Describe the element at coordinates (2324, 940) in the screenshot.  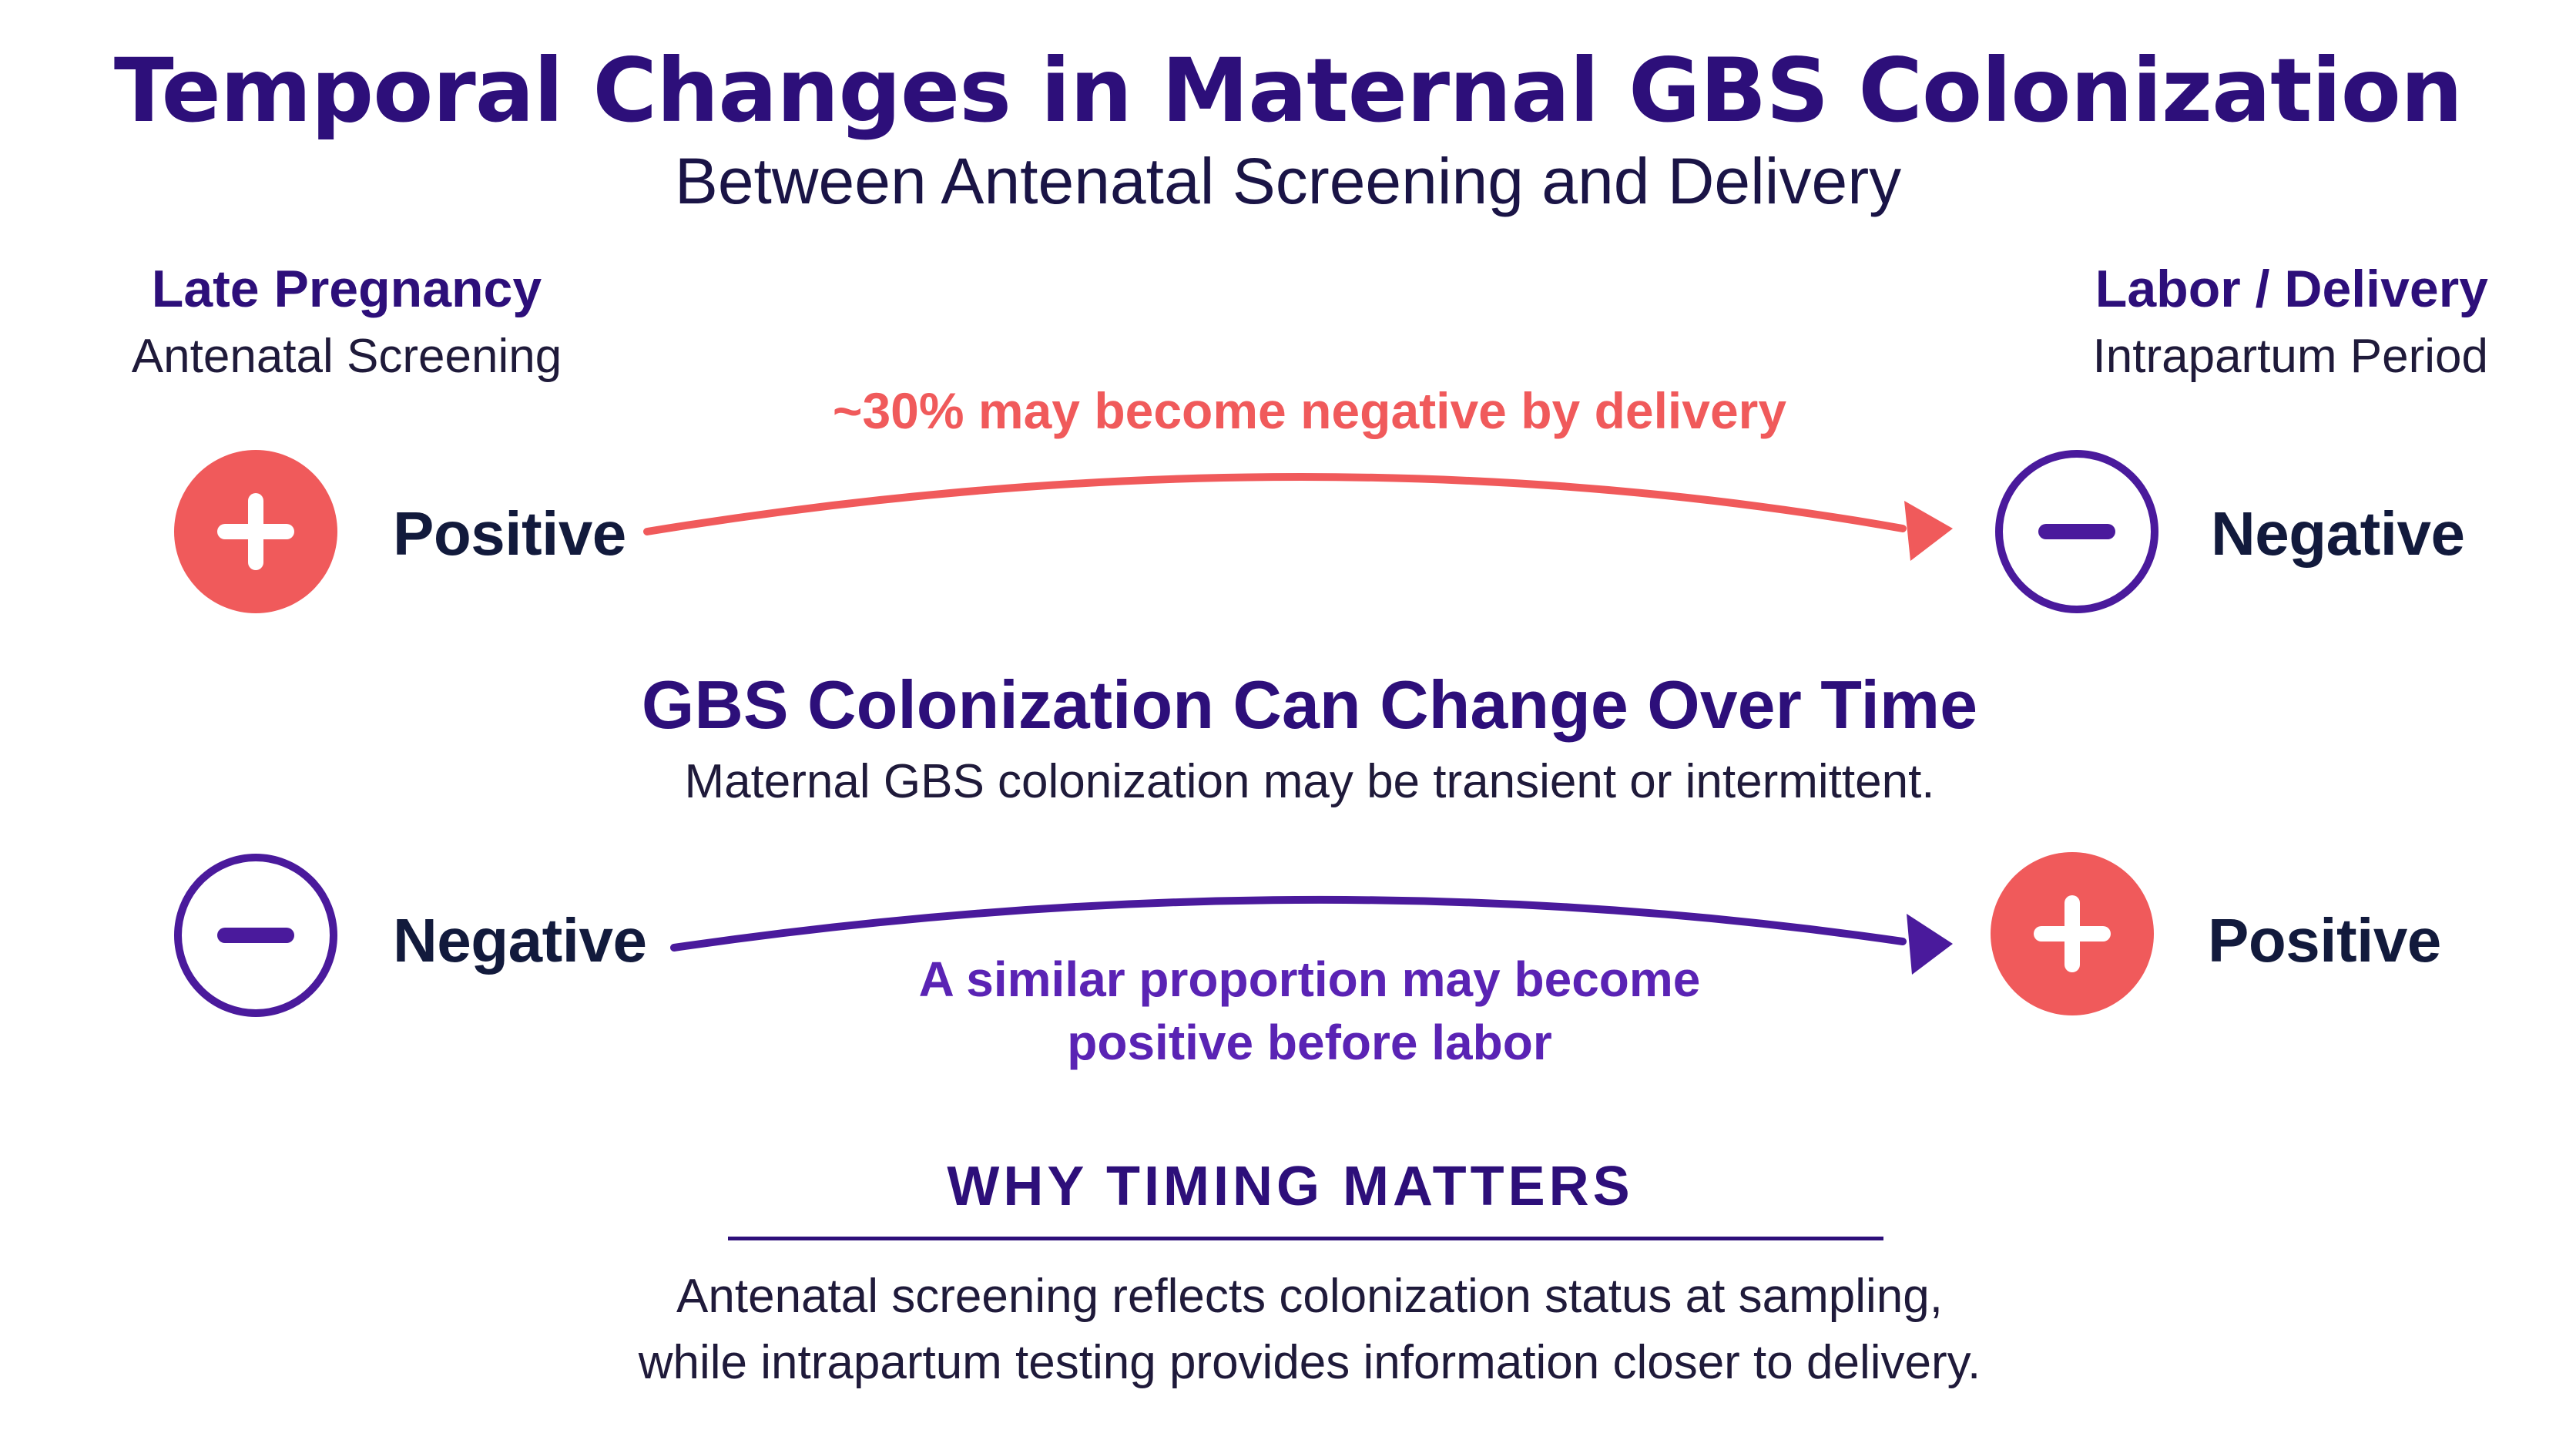
I see `right-status-positive: Positive` at that location.